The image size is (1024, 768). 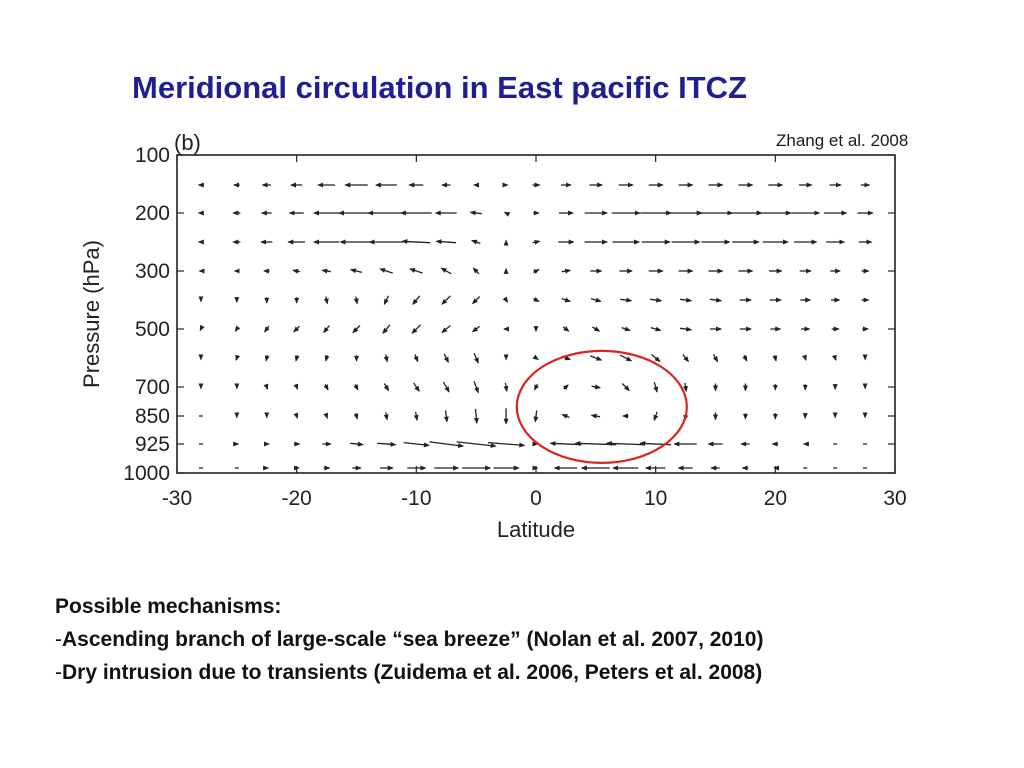 I want to click on x-tick-label: 30, so click(x=894, y=498).